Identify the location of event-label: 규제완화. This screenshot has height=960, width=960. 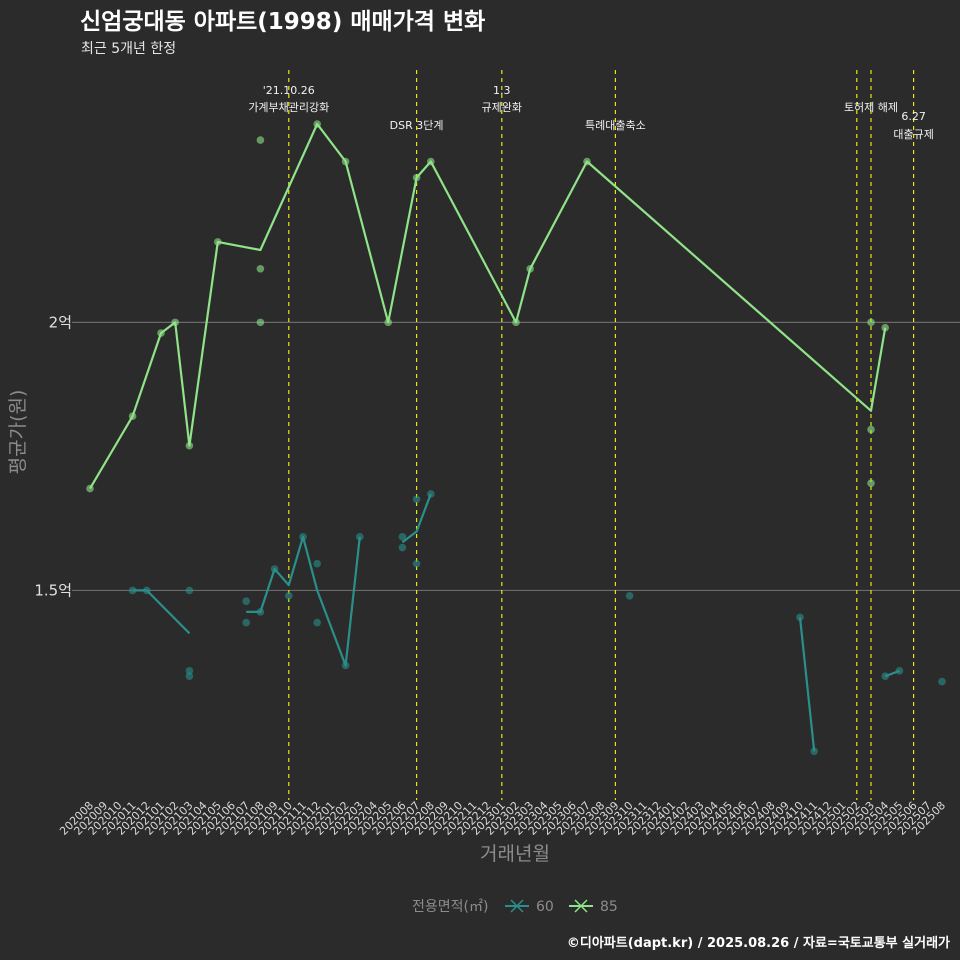
(502, 107).